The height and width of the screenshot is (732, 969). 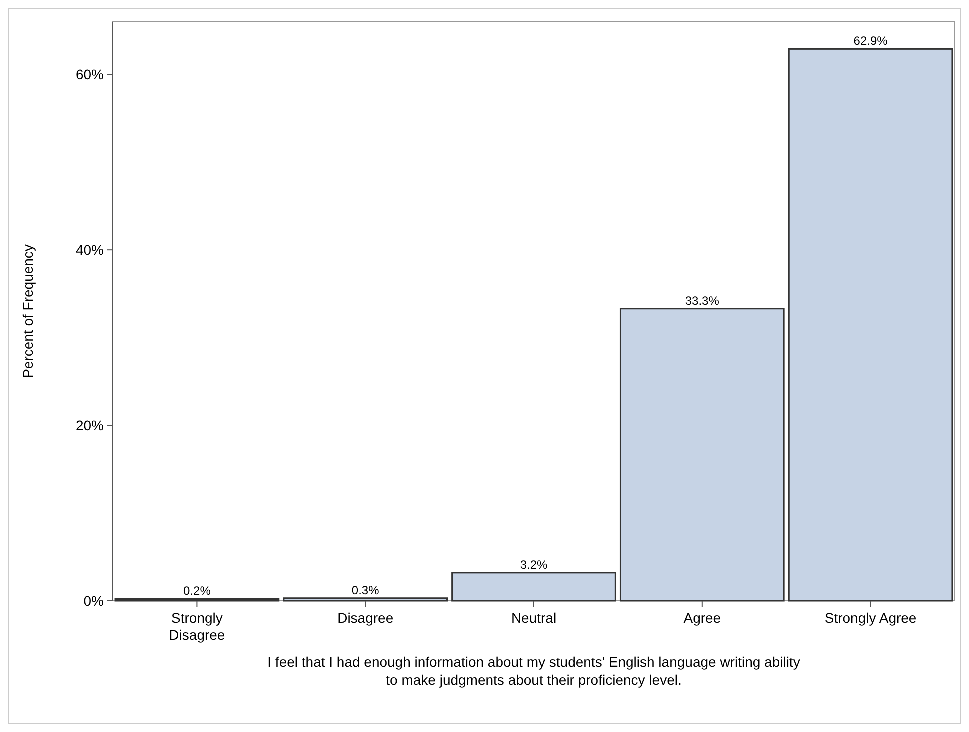 I want to click on x-tick-label: Strongly Disagree, so click(x=197, y=626).